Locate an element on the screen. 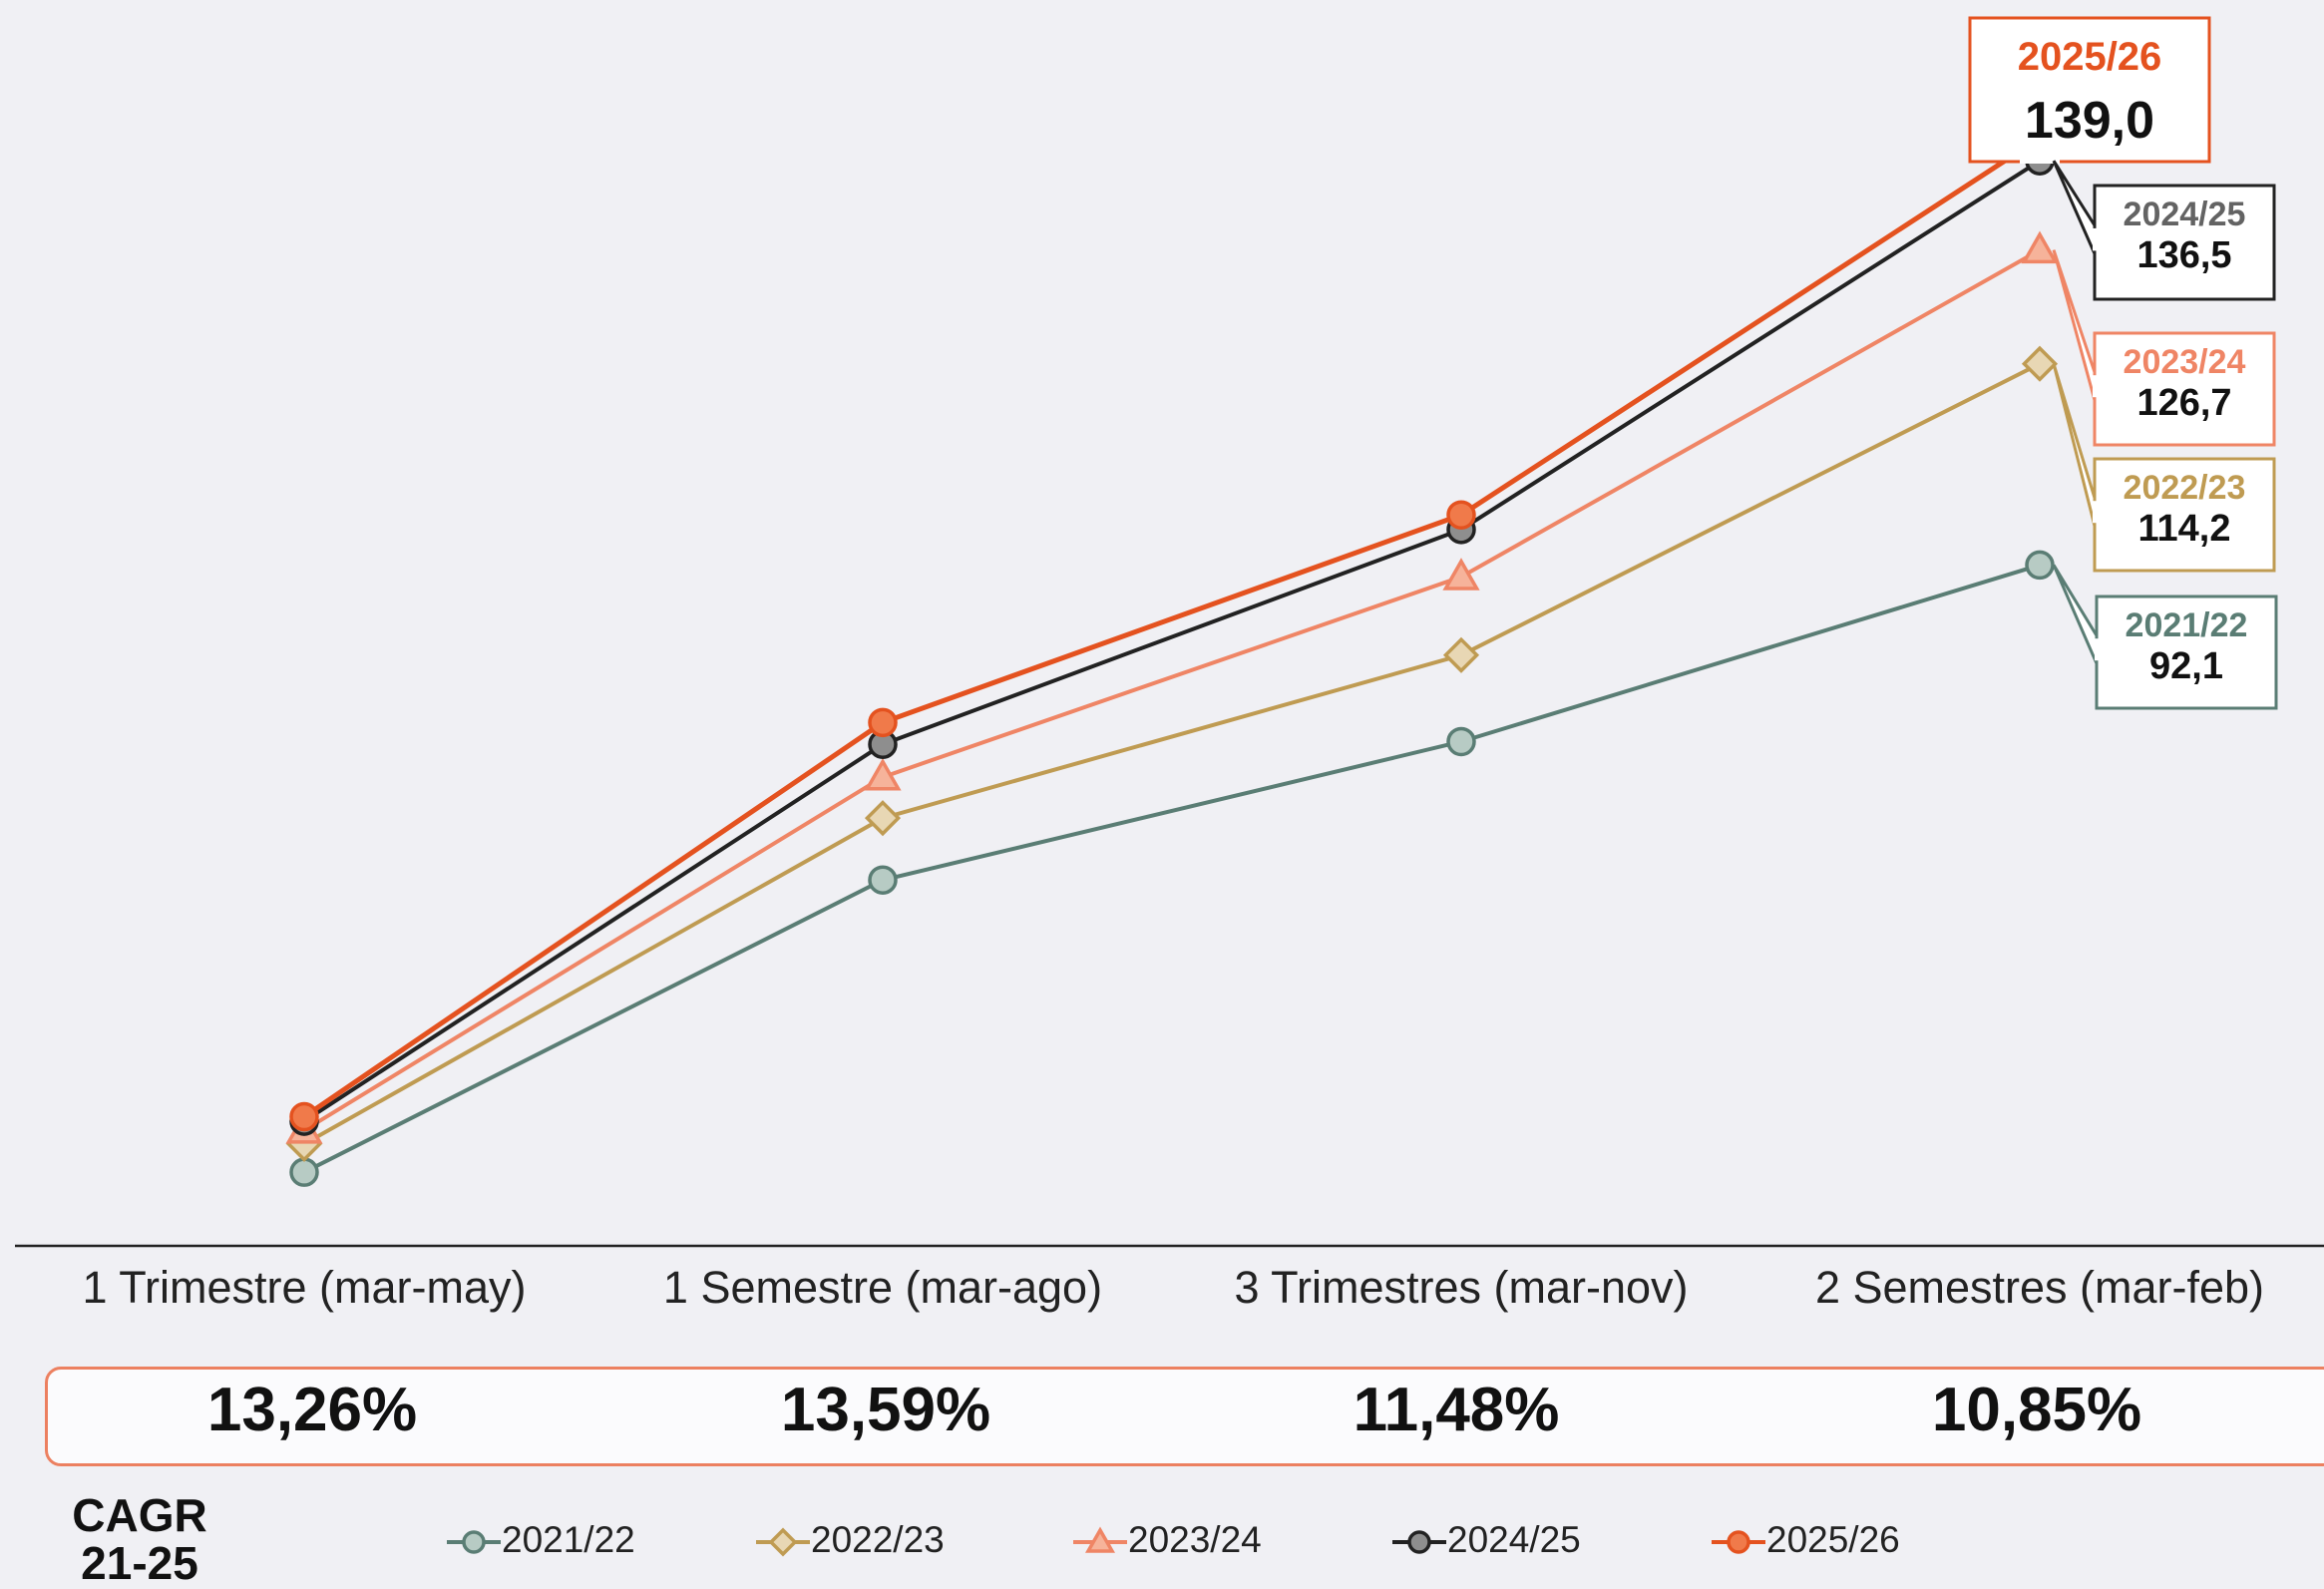 This screenshot has height=1589, width=2324. callout-value: 136,5 is located at coordinates (2183, 255).